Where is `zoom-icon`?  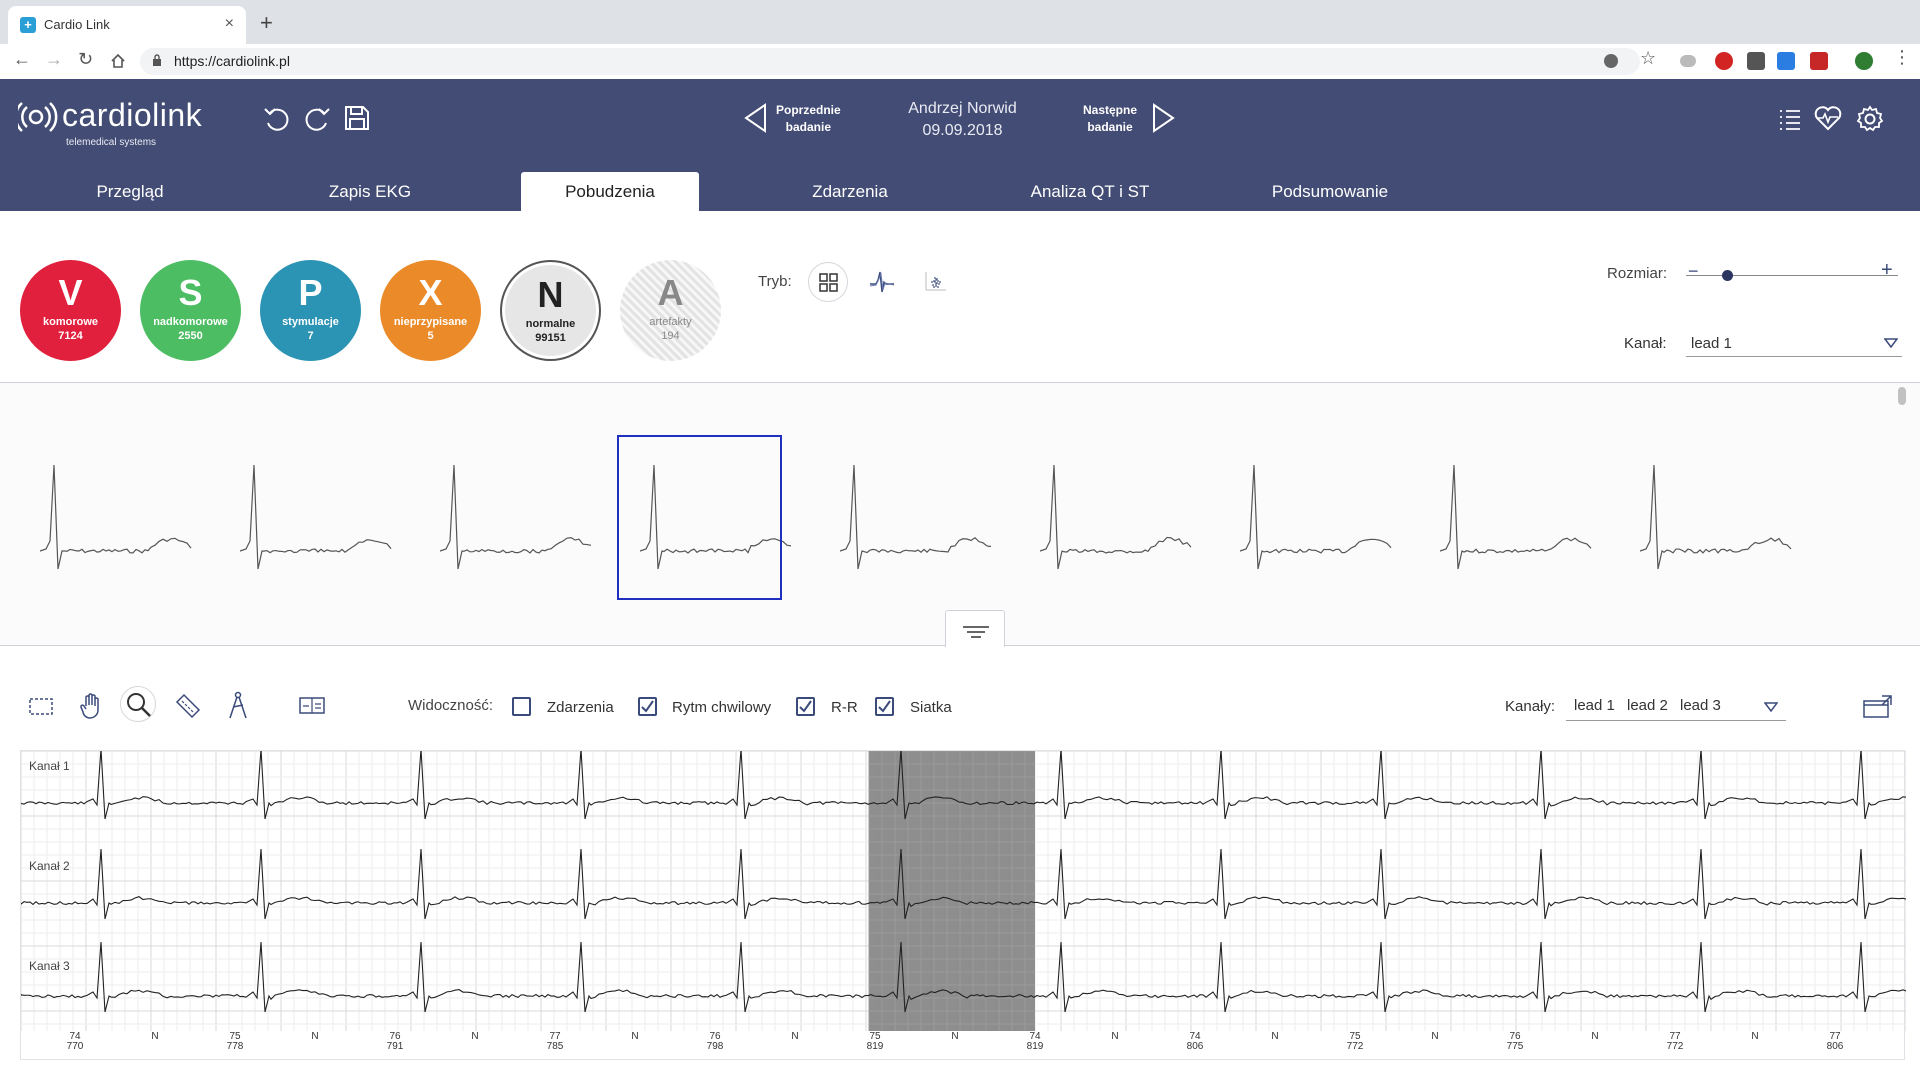 zoom-icon is located at coordinates (139, 705).